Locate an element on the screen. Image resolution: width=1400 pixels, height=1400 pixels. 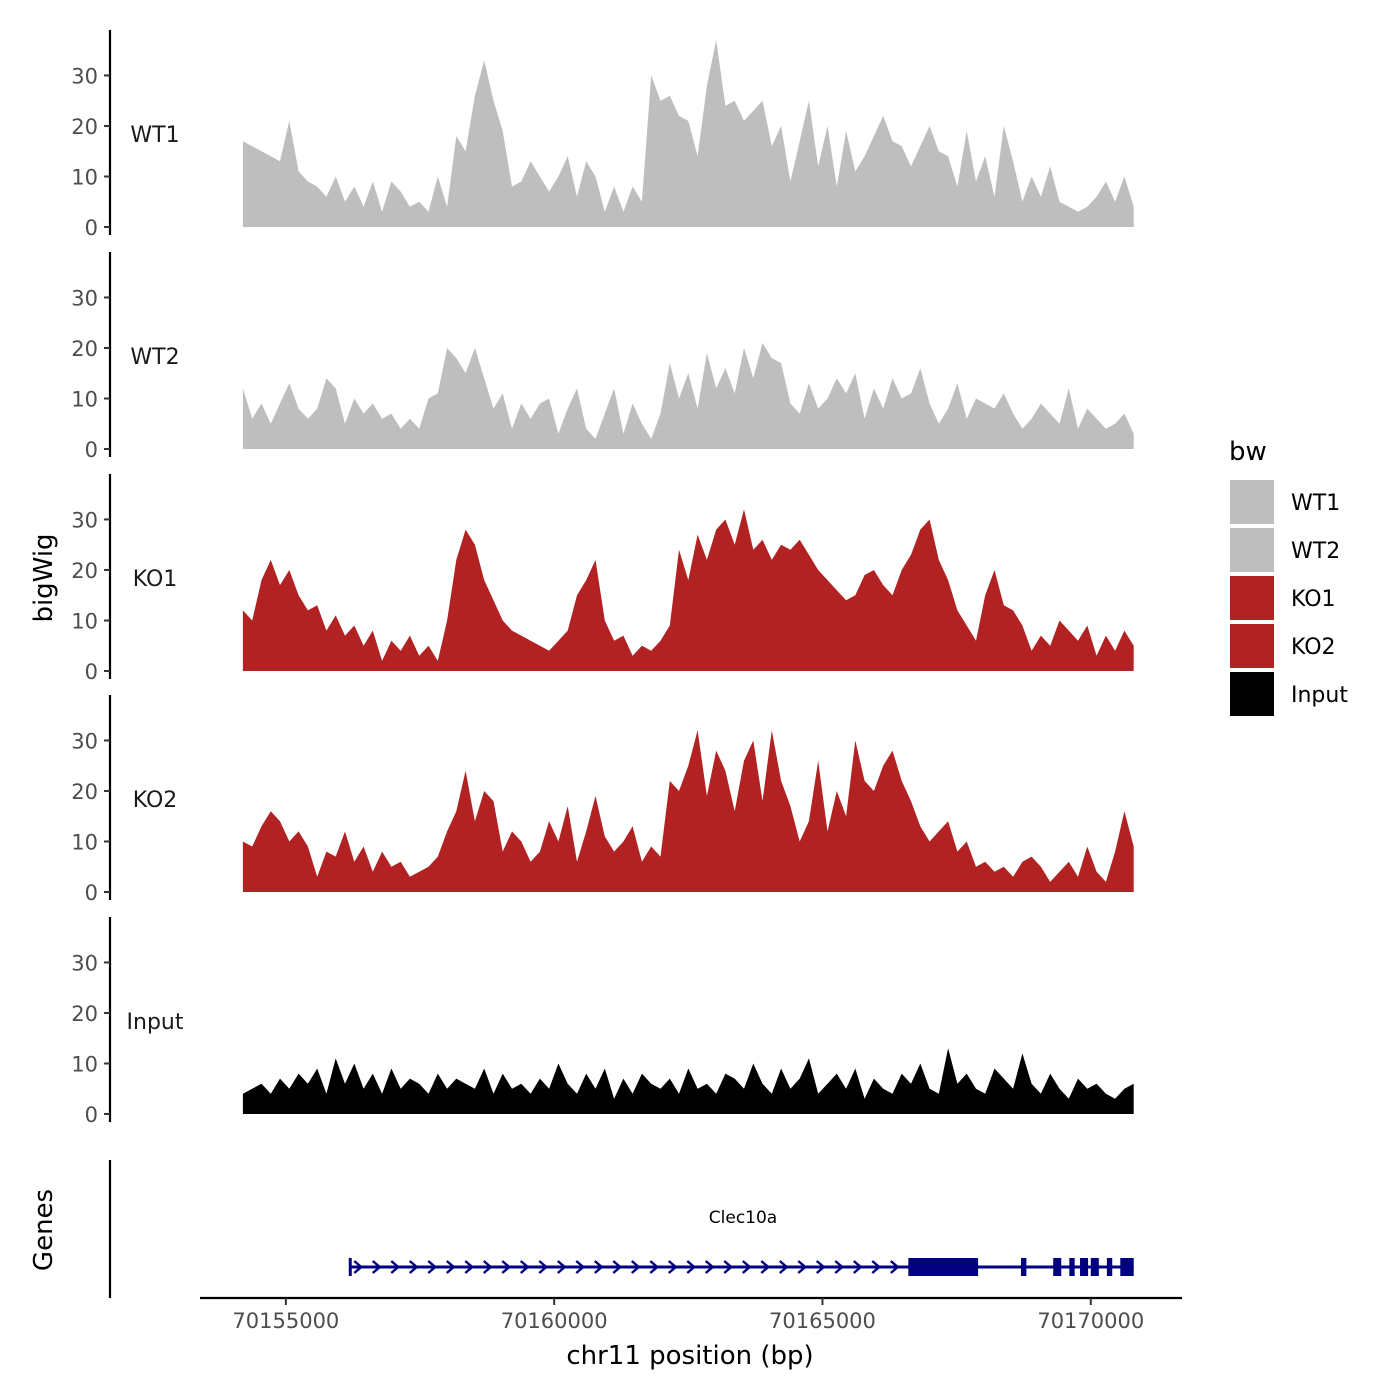
legend-label-wt1: WT1 is located at coordinates (1315, 503).